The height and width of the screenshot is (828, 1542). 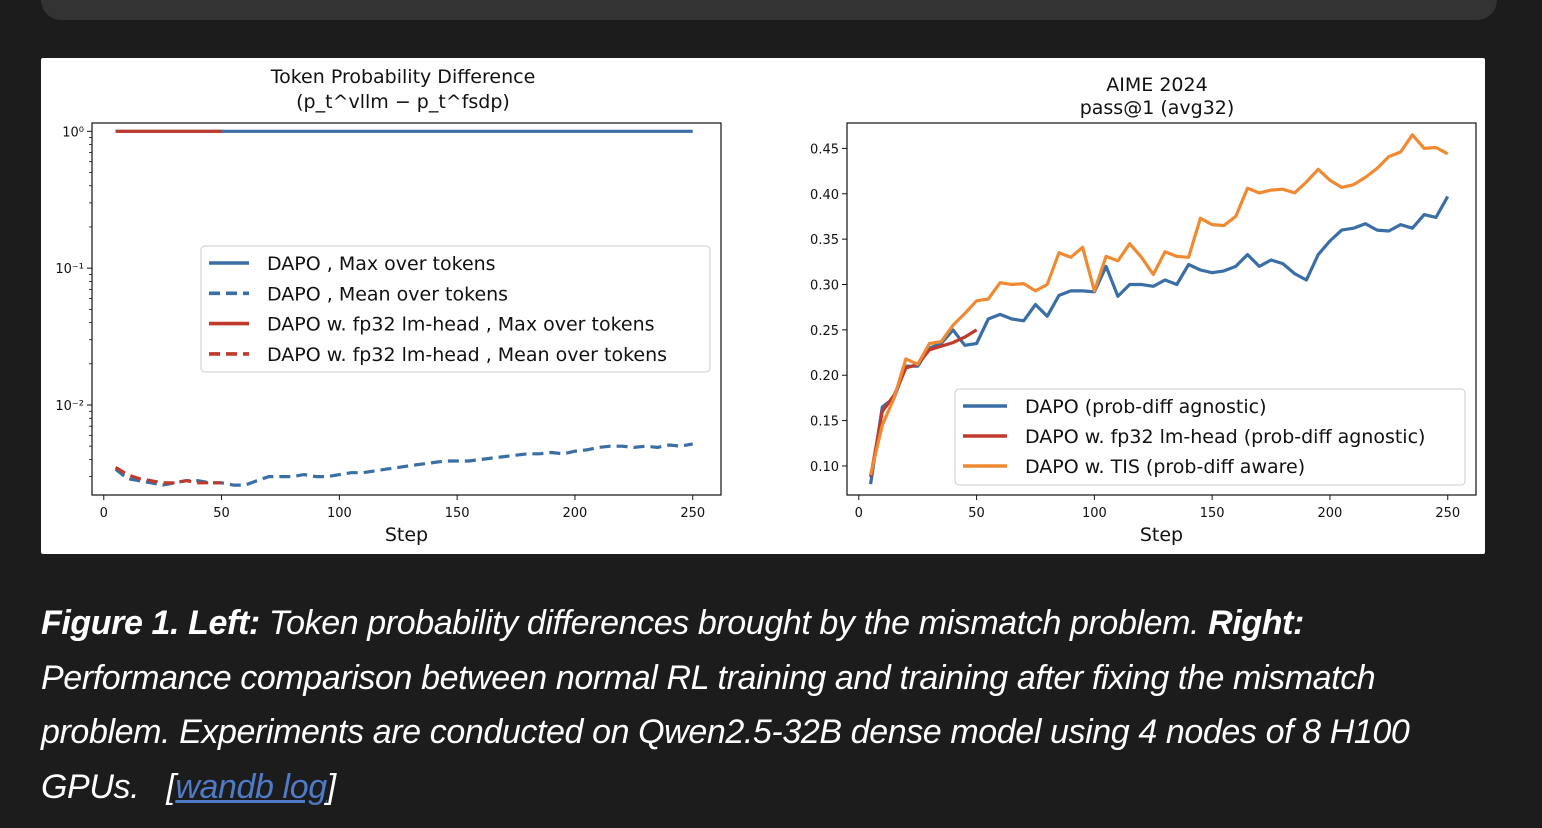 What do you see at coordinates (403, 102) in the screenshot?
I see `chart-subtitle: (p_t^vllm − p_t^fsdp)` at bounding box center [403, 102].